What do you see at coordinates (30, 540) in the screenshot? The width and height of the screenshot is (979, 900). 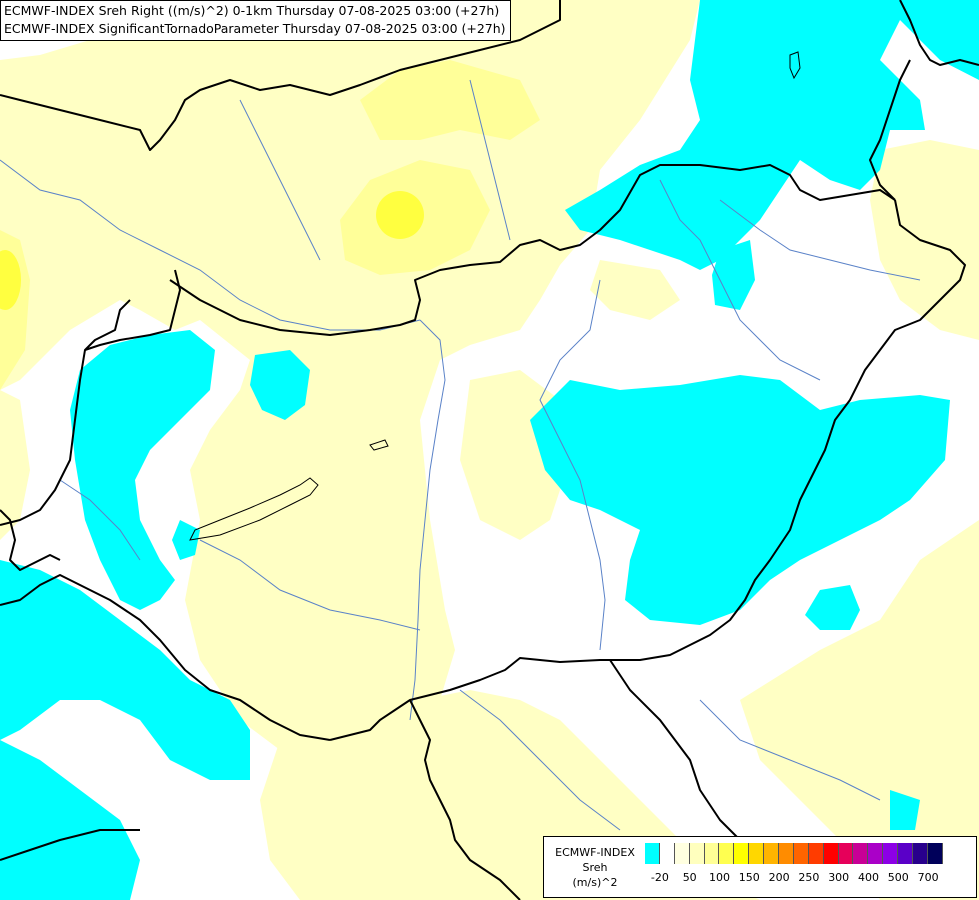 I see `border-west-slovenia` at bounding box center [30, 540].